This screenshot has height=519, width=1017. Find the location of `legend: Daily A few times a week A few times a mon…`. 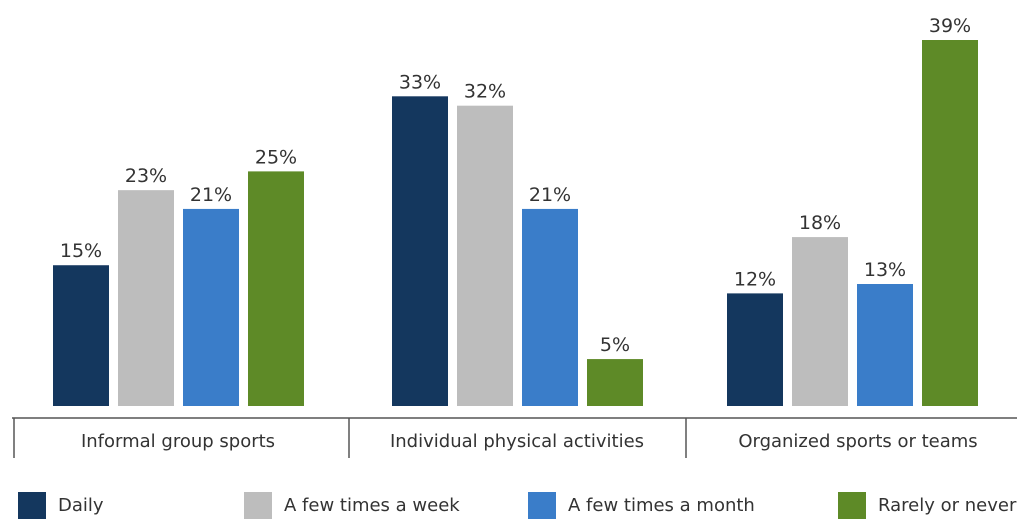

legend: Daily A few times a week A few times a mon… is located at coordinates (508, 505).